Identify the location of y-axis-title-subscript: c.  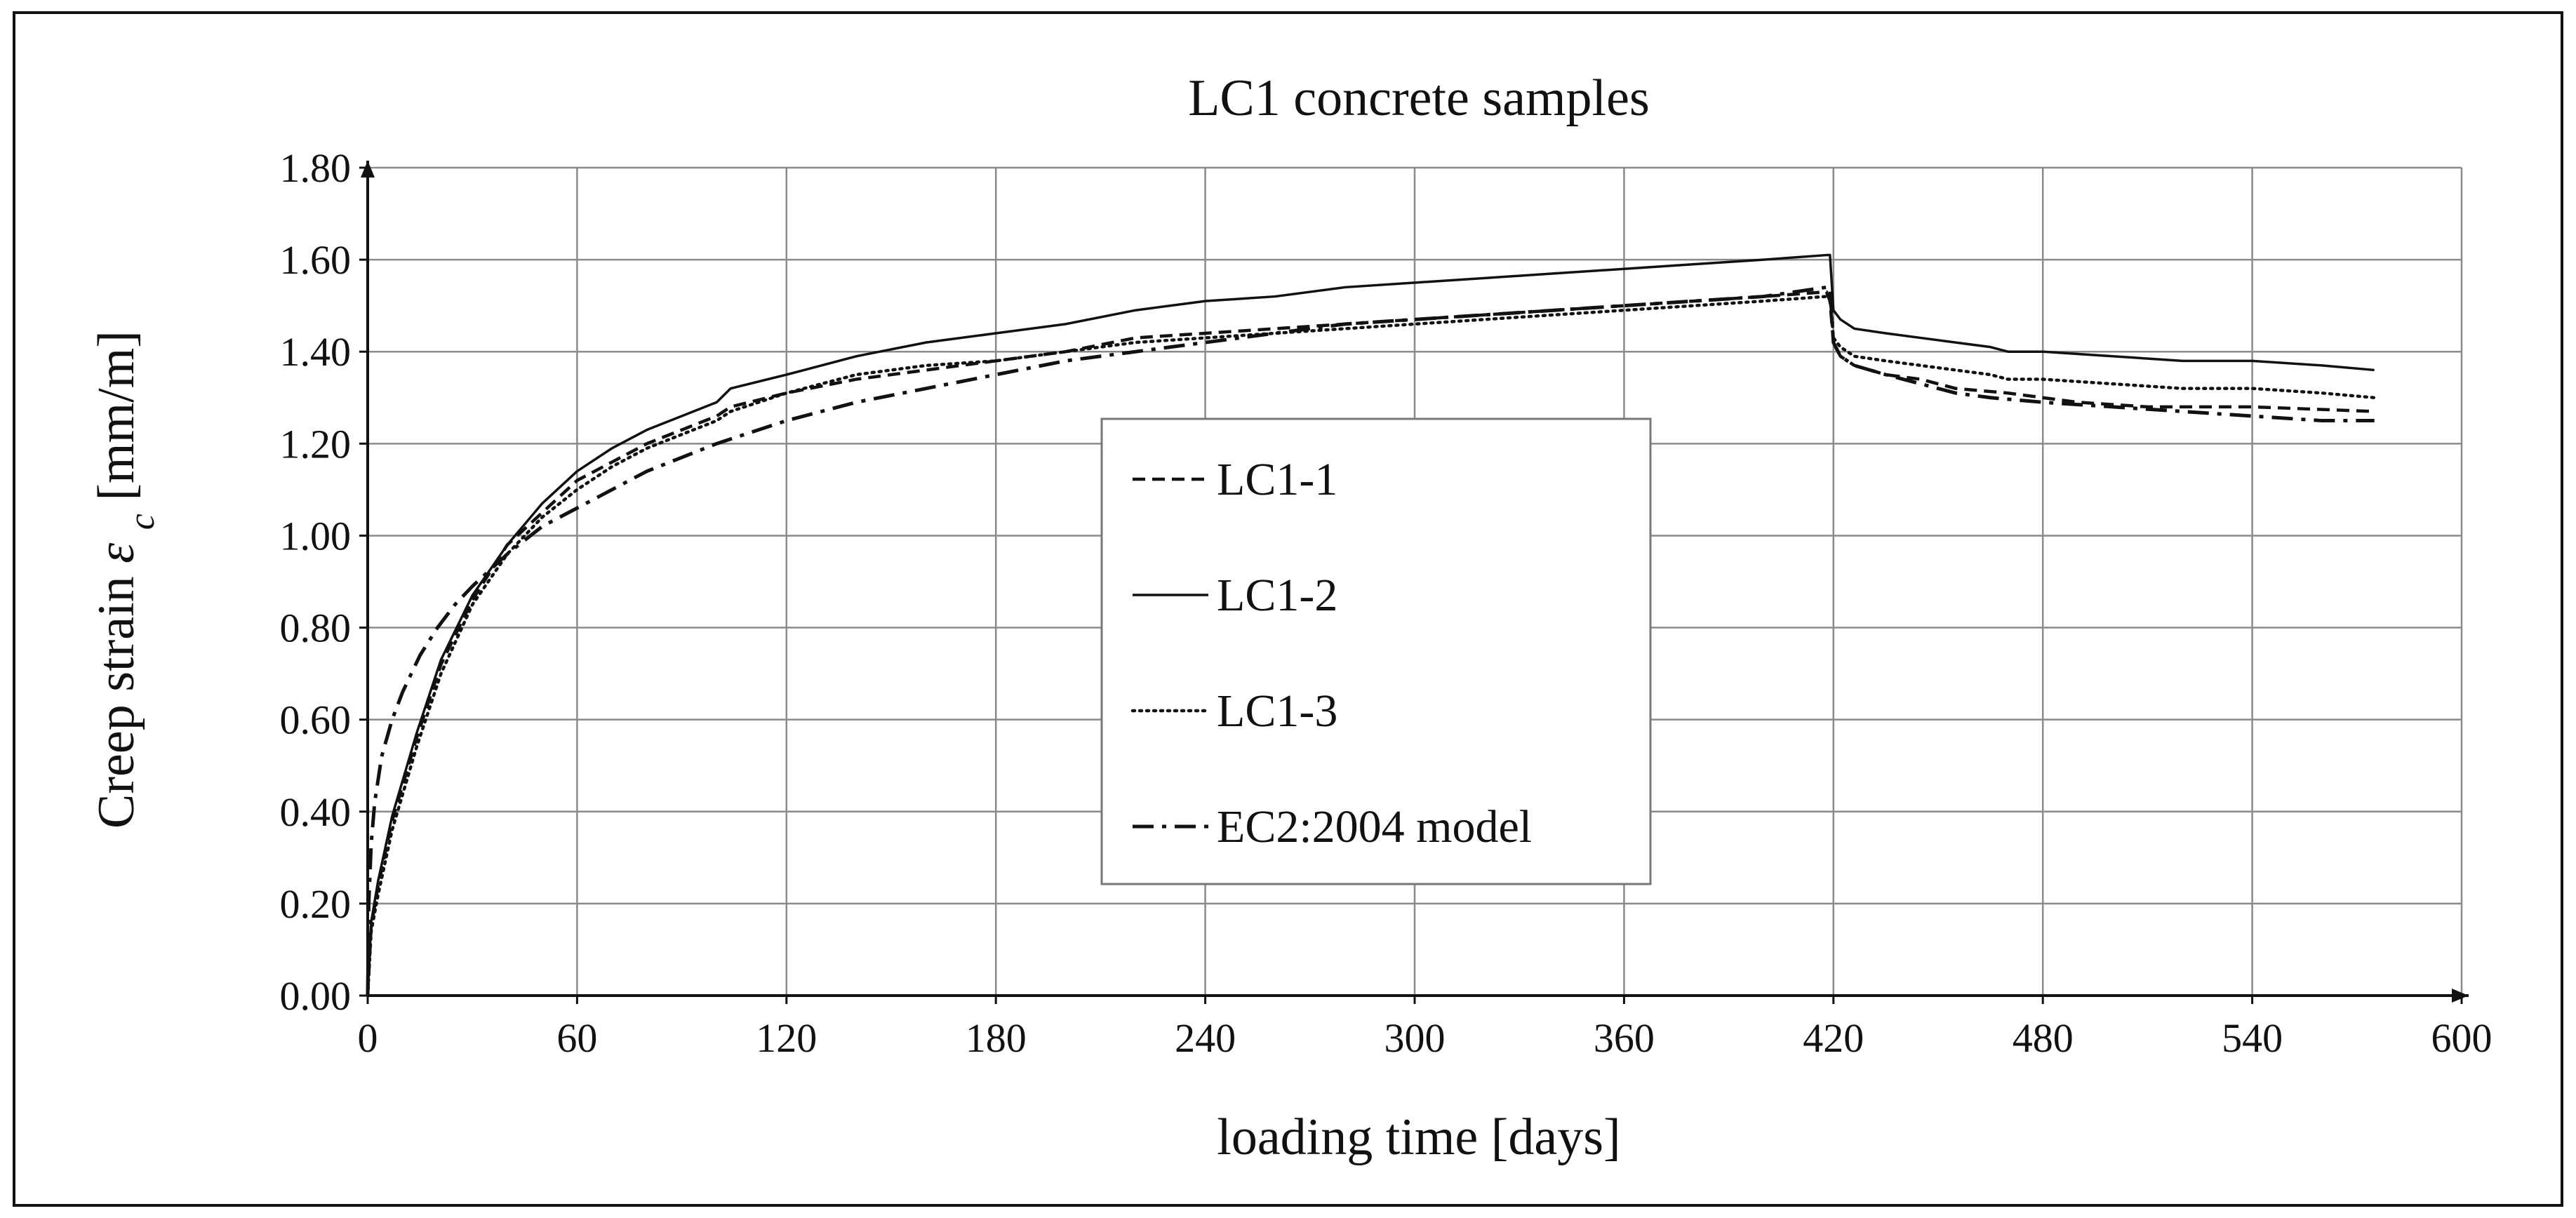
(142, 522).